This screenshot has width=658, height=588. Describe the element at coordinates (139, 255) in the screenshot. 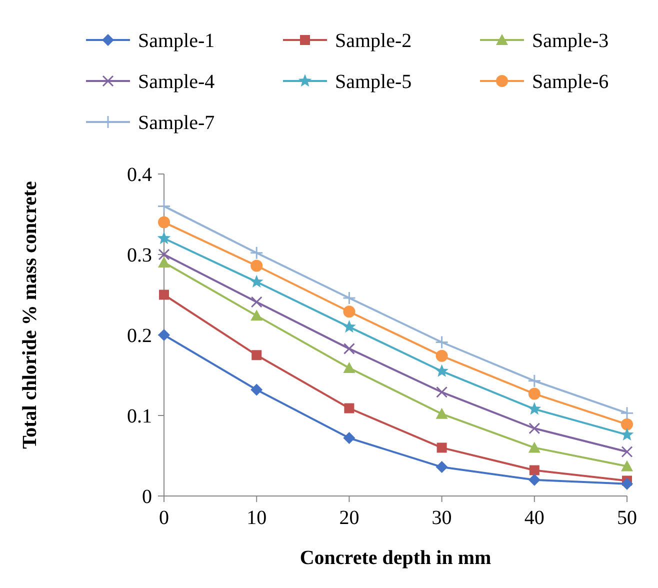

I see `y-tick-label: 0.3` at that location.